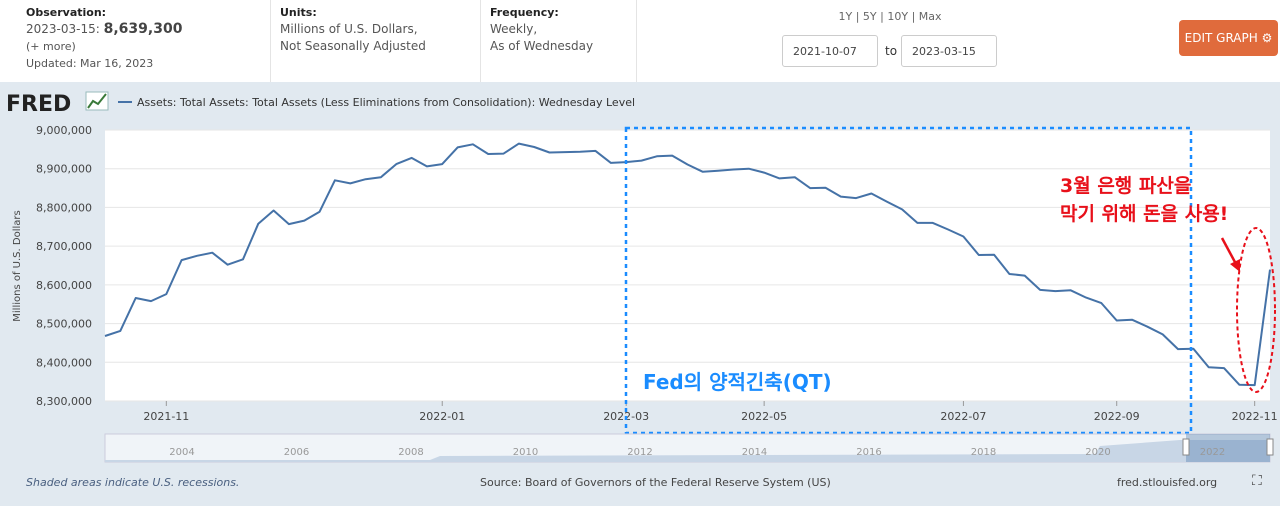 The image size is (1280, 506). I want to click on frequency-line2: As of Wednesday, so click(542, 46).